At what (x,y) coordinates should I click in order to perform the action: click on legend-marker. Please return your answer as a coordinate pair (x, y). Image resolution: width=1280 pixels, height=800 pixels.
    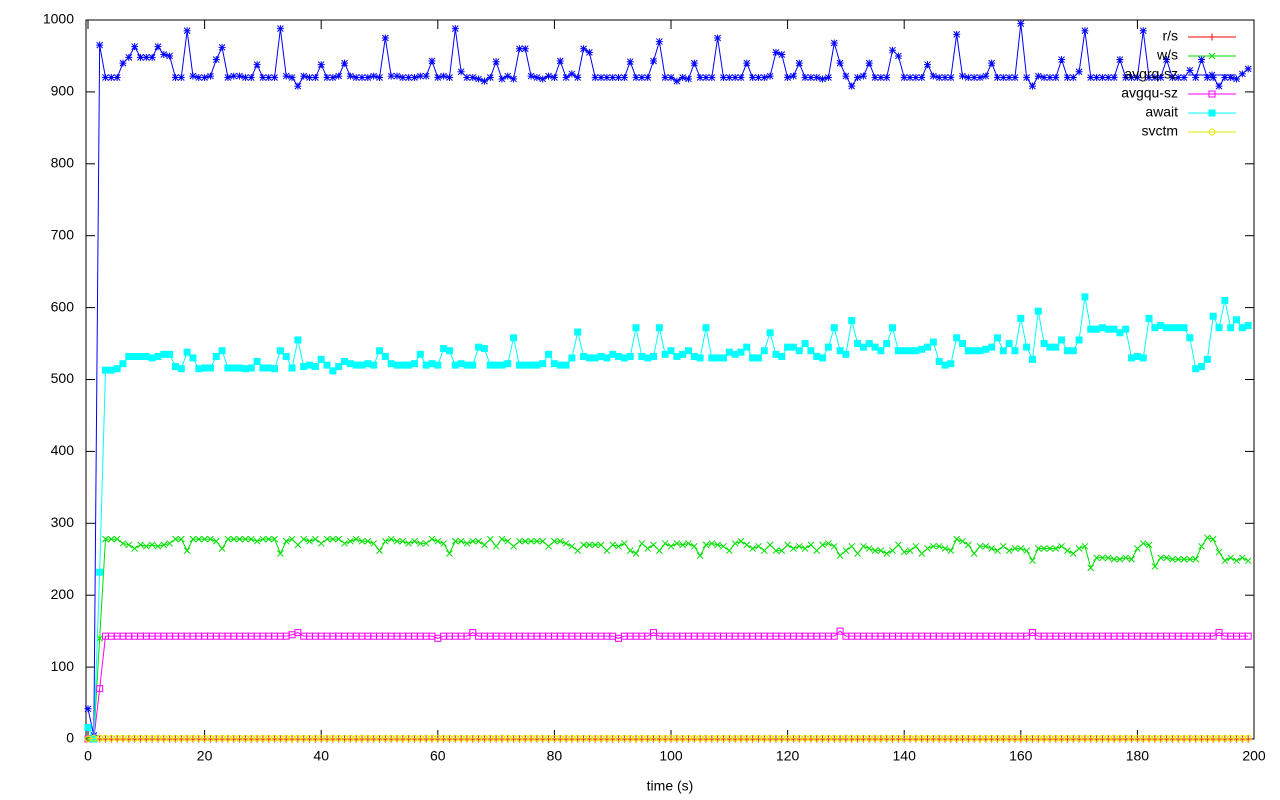
    Looking at the image, I should click on (1212, 113).